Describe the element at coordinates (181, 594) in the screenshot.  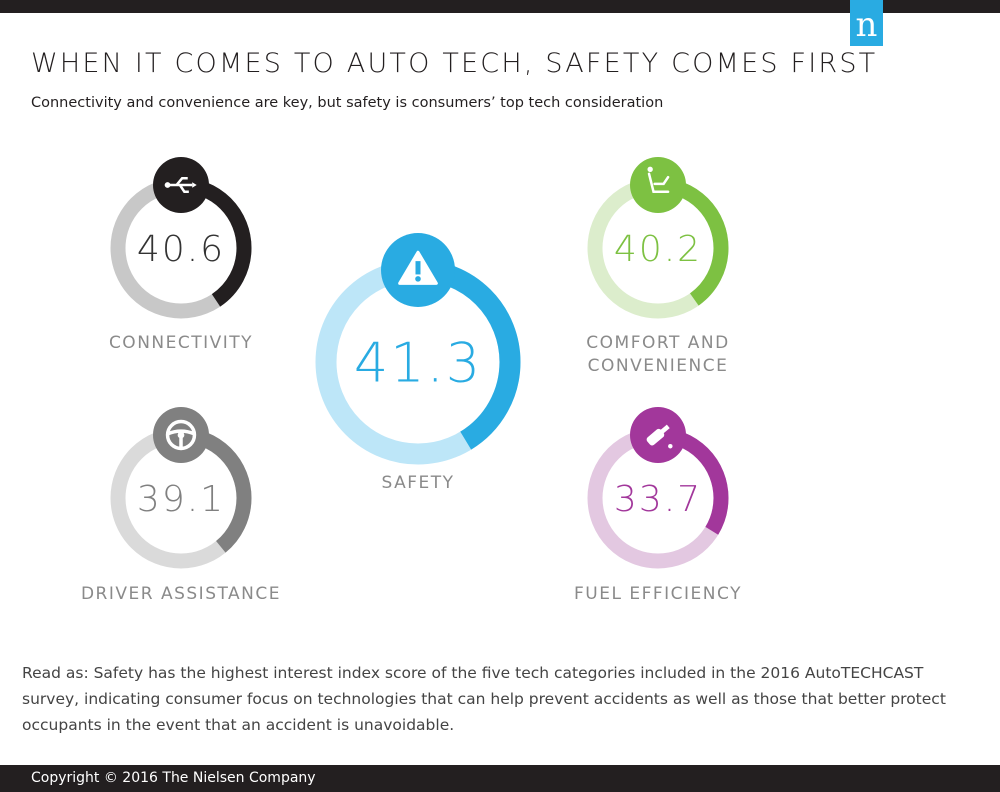
I see `category-label: DRIVER ASSISTANCE` at that location.